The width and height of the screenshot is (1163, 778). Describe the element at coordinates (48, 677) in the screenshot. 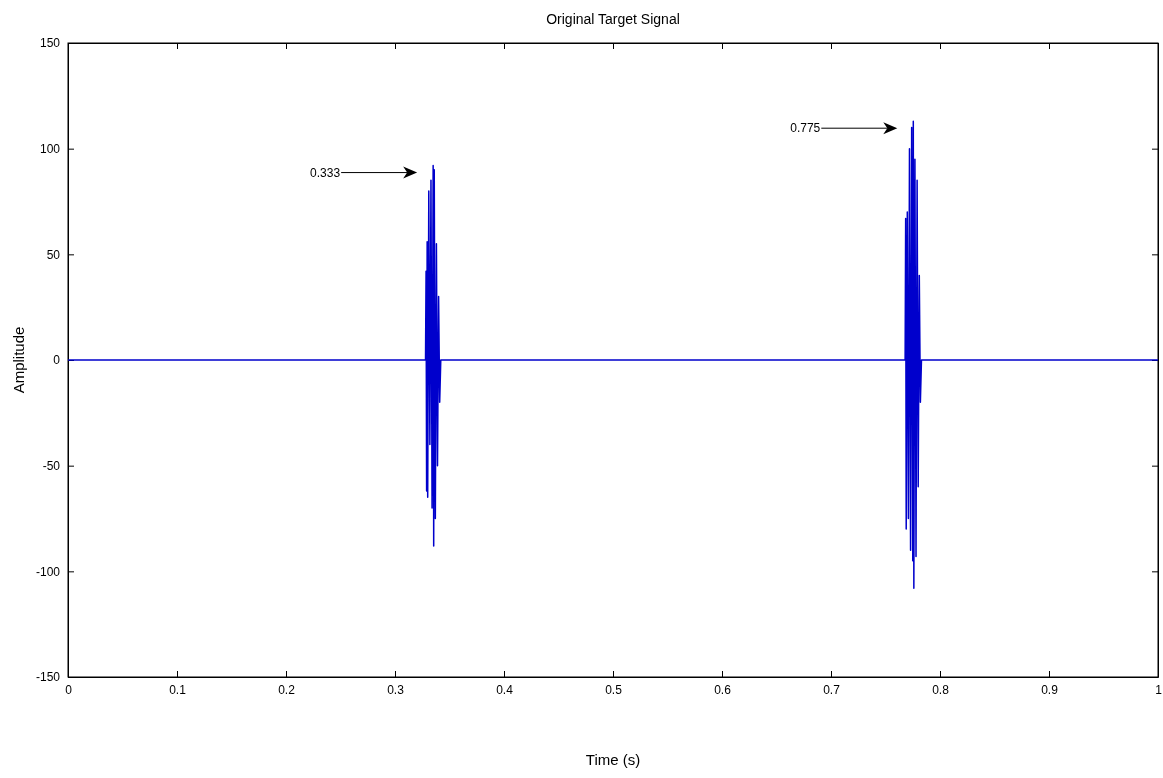

I see `y-tick-label: -150` at that location.